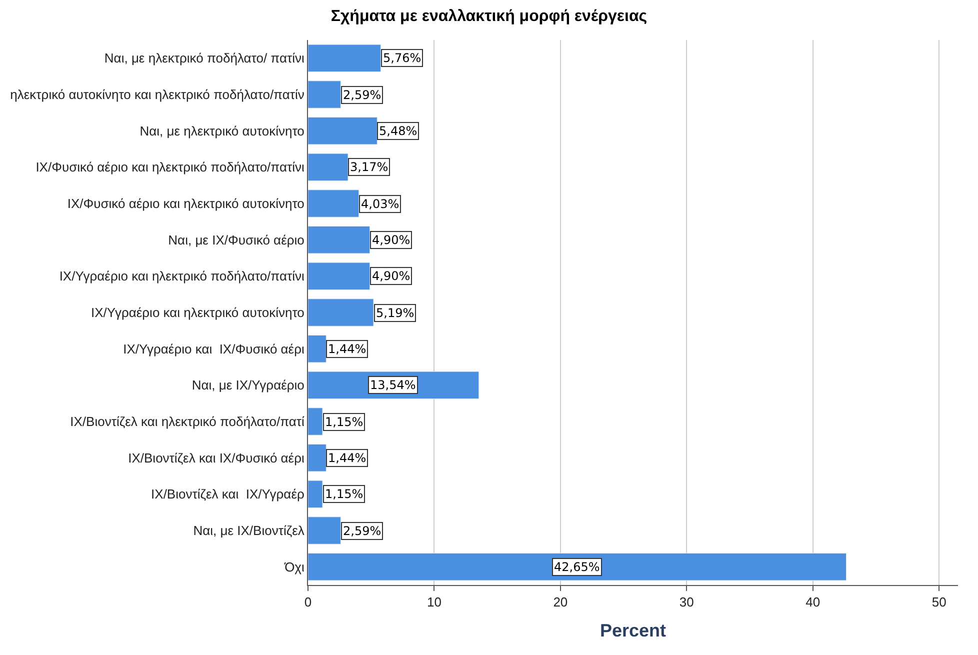 The image size is (978, 655). Describe the element at coordinates (248, 385) in the screenshot. I see `y-tick-label: Ναι, με ΙΧ/Υγραέριο` at that location.